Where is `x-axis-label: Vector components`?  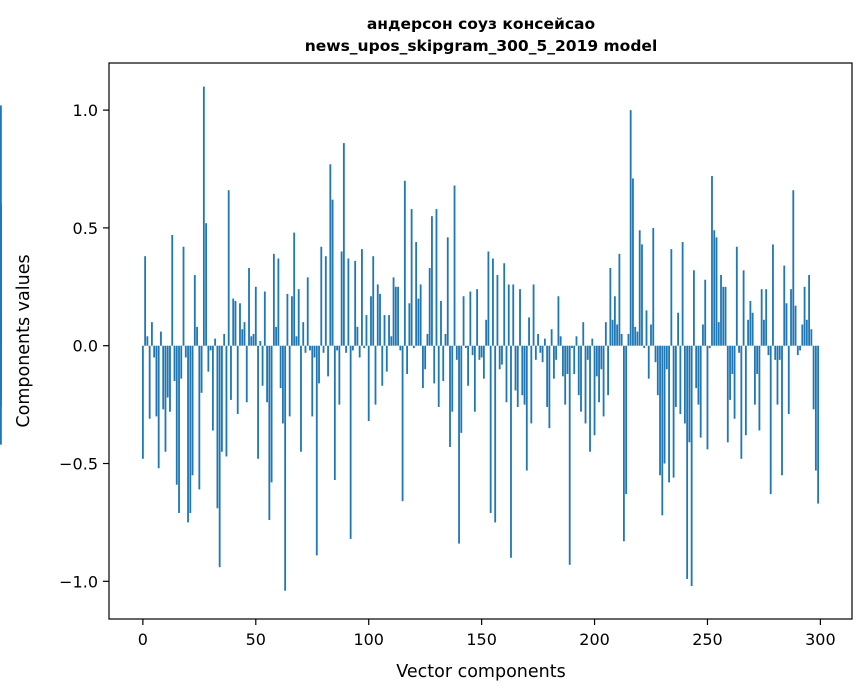 x-axis-label: Vector components is located at coordinates (480, 672).